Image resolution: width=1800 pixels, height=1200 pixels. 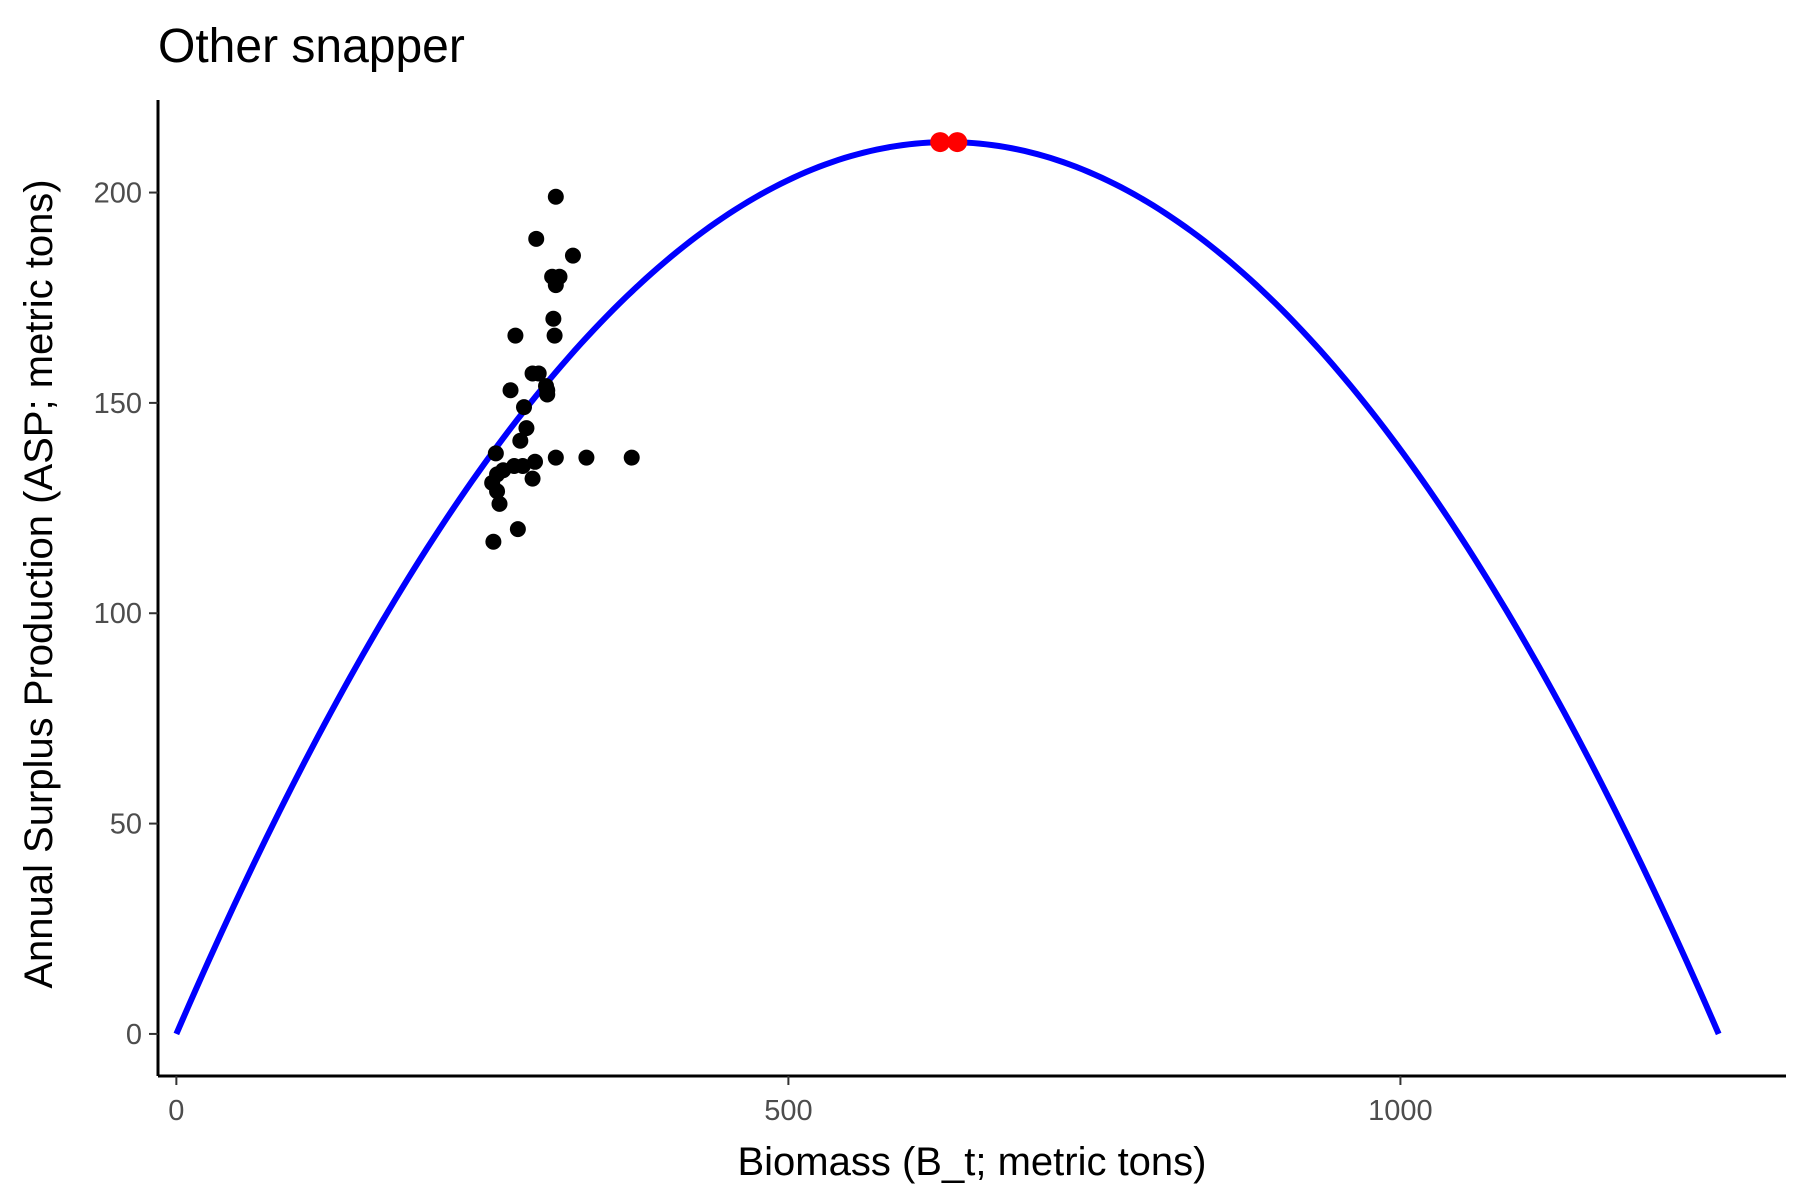 What do you see at coordinates (1400, 1111) in the screenshot?
I see `x-tick-label: 1000` at bounding box center [1400, 1111].